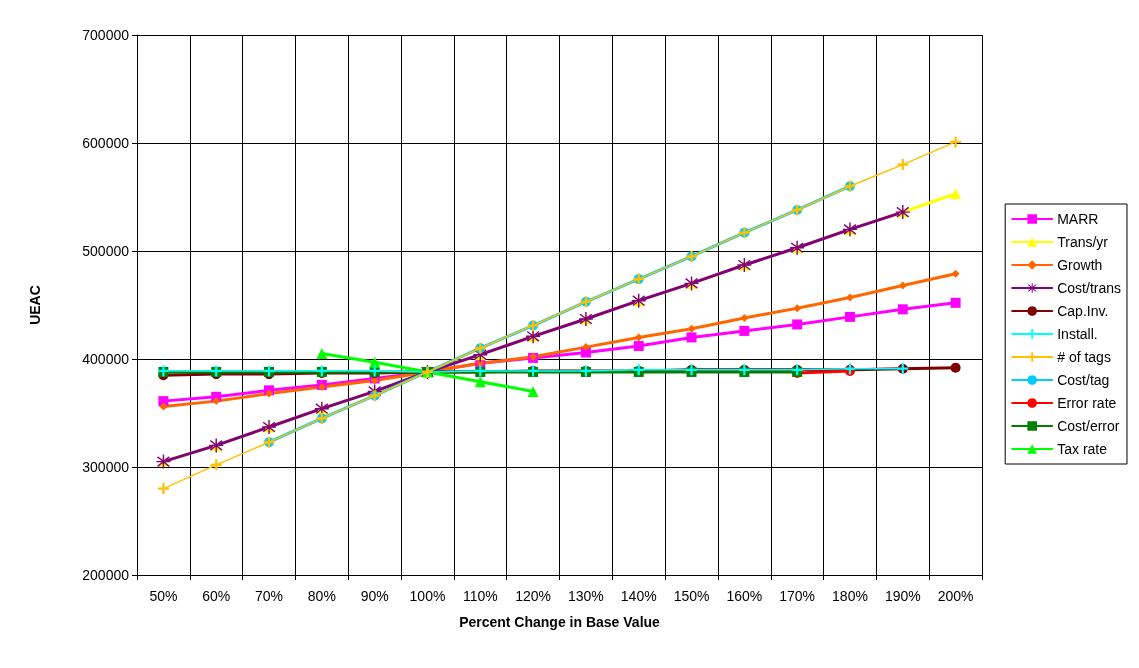 Image resolution: width=1139 pixels, height=668 pixels. Describe the element at coordinates (1083, 242) in the screenshot. I see `legend-label: Trans/yr` at that location.